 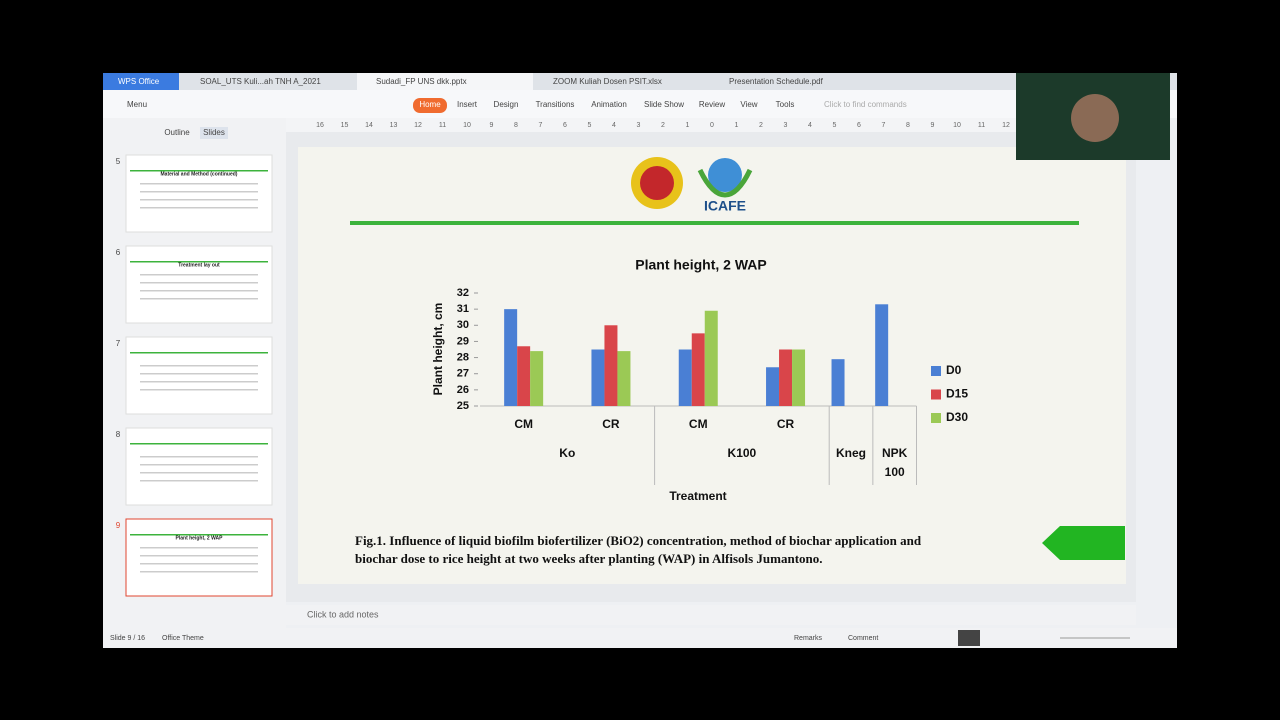 What do you see at coordinates (127, 638) in the screenshot?
I see `status: Slide 9 / 16` at bounding box center [127, 638].